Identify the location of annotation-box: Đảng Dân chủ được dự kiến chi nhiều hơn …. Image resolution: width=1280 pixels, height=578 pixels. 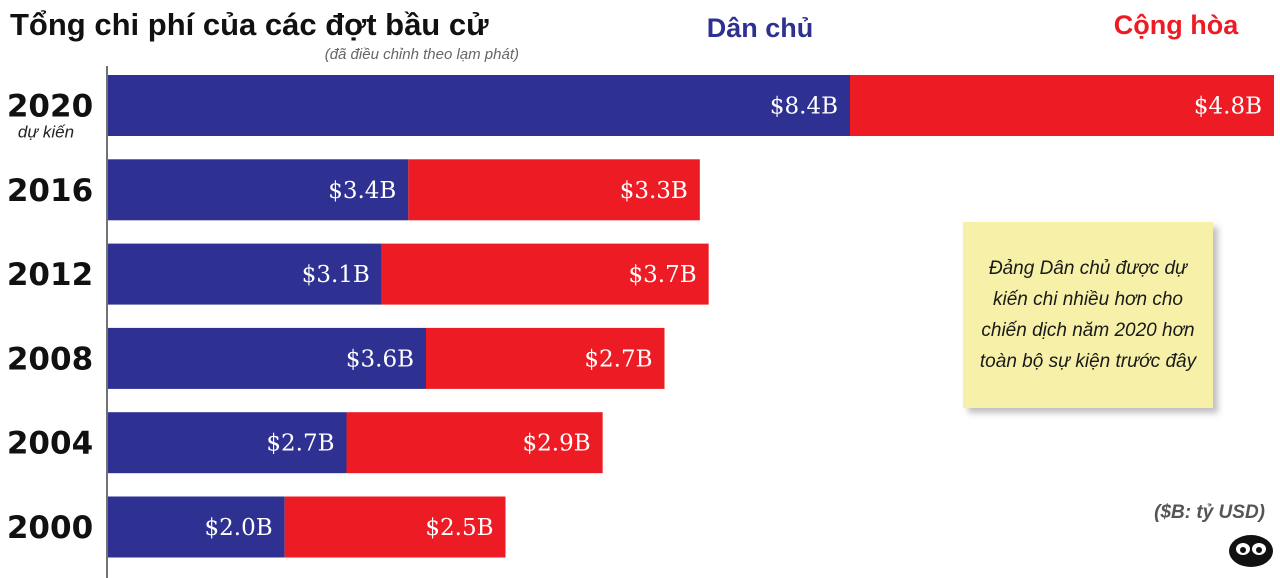
(1088, 315).